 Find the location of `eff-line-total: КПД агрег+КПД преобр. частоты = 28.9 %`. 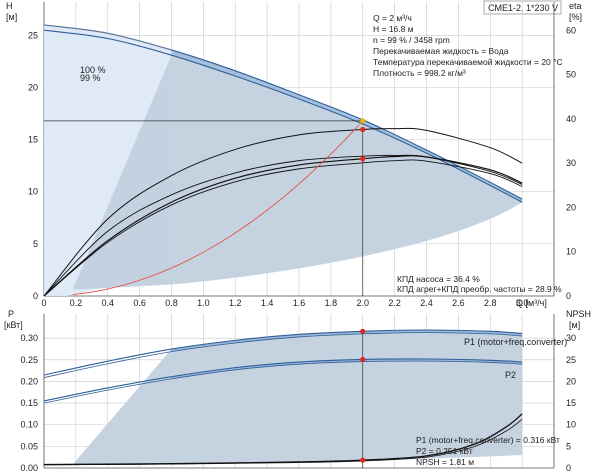

eff-line-total: КПД агрег+КПД преобр. частоты = 28.9 % is located at coordinates (479, 289).